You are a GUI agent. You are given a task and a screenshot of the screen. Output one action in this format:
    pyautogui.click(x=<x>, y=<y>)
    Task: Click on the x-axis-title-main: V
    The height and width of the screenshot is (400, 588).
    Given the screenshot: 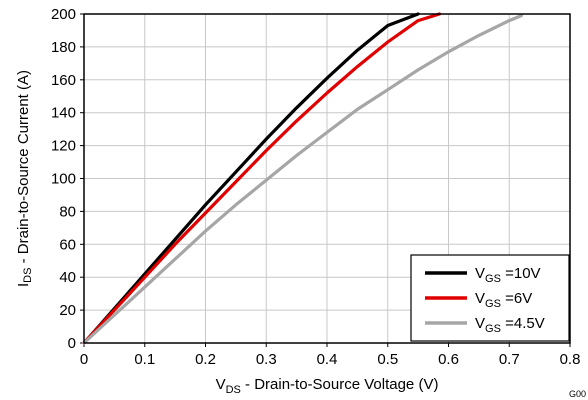 What is the action you would take?
    pyautogui.click(x=221, y=384)
    